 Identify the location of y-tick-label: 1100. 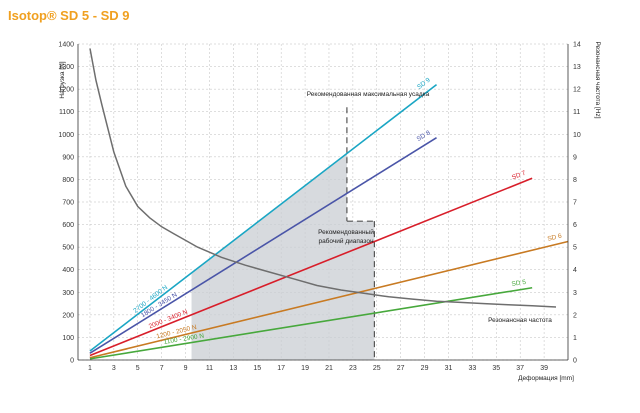
(66, 112).